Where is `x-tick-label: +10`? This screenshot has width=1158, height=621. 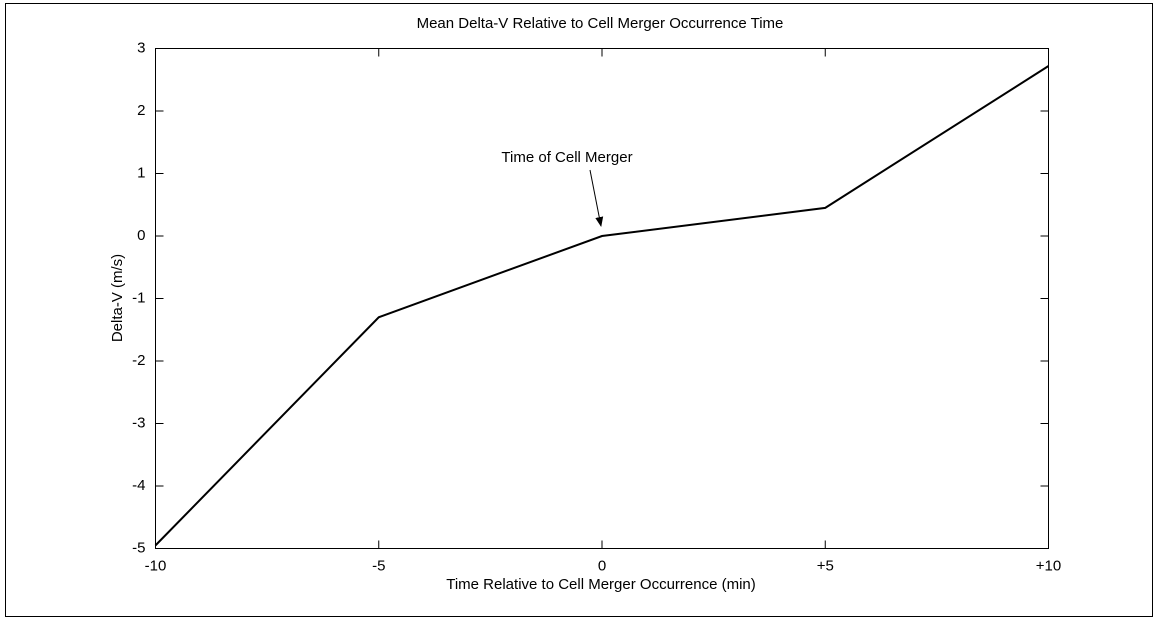
x-tick-label: +10 is located at coordinates (1048, 565).